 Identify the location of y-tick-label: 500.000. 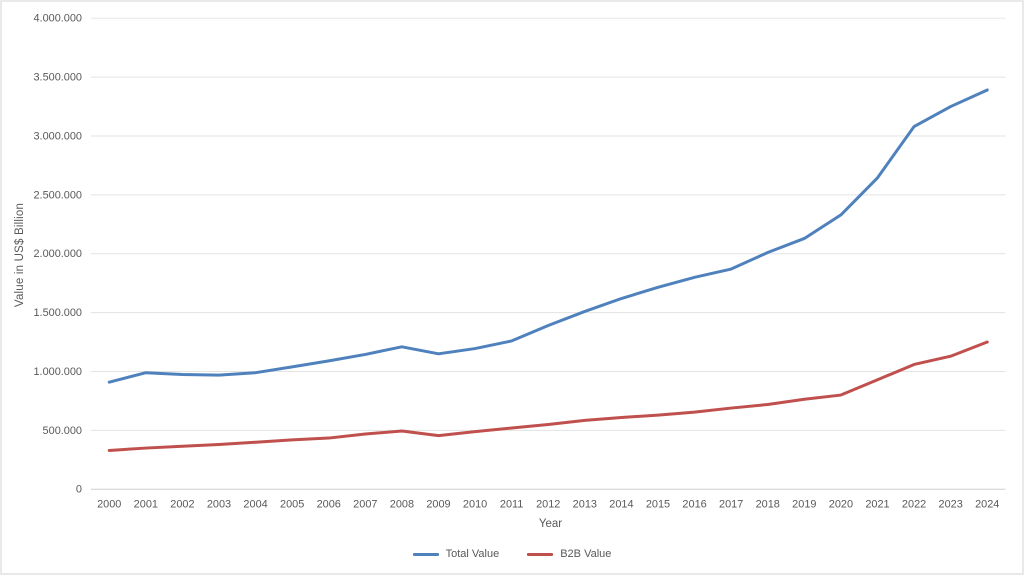
(62, 431).